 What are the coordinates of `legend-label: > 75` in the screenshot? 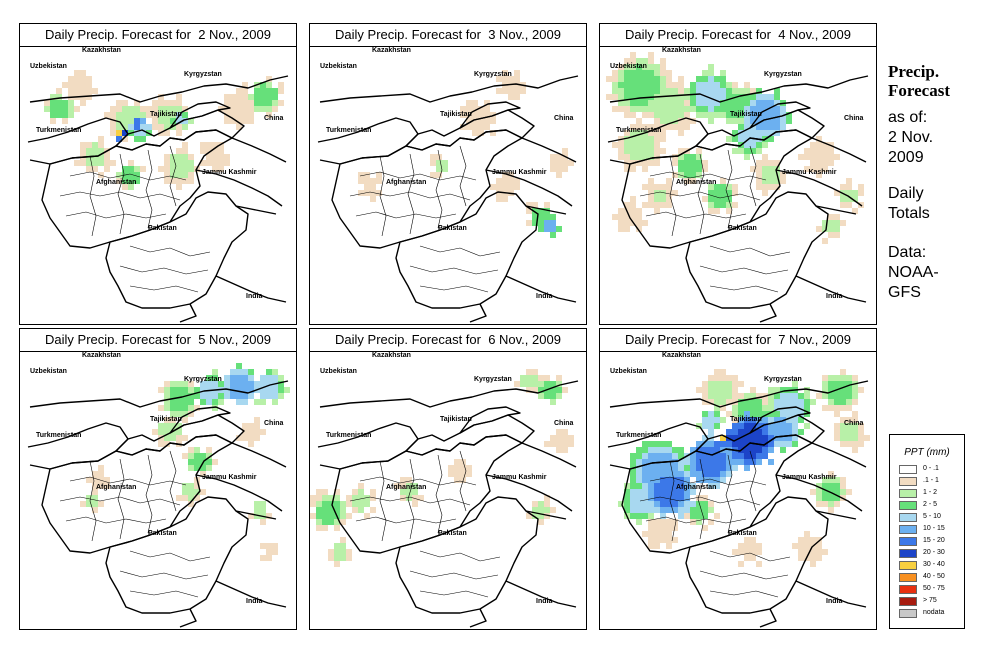 It's located at (930, 600).